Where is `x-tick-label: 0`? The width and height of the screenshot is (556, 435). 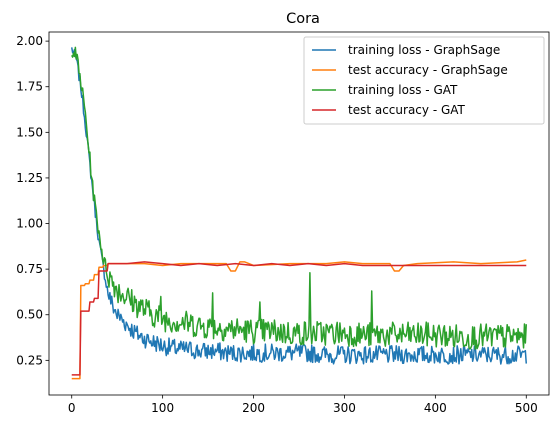
x-tick-label: 0 is located at coordinates (72, 408).